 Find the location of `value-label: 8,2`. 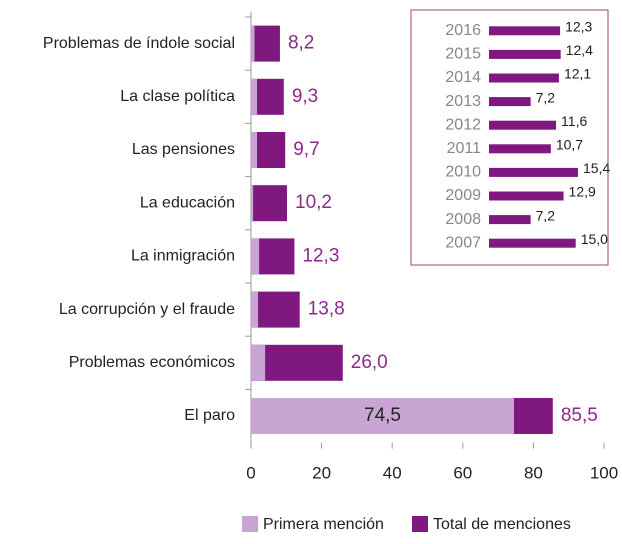

value-label: 8,2 is located at coordinates (301, 43).